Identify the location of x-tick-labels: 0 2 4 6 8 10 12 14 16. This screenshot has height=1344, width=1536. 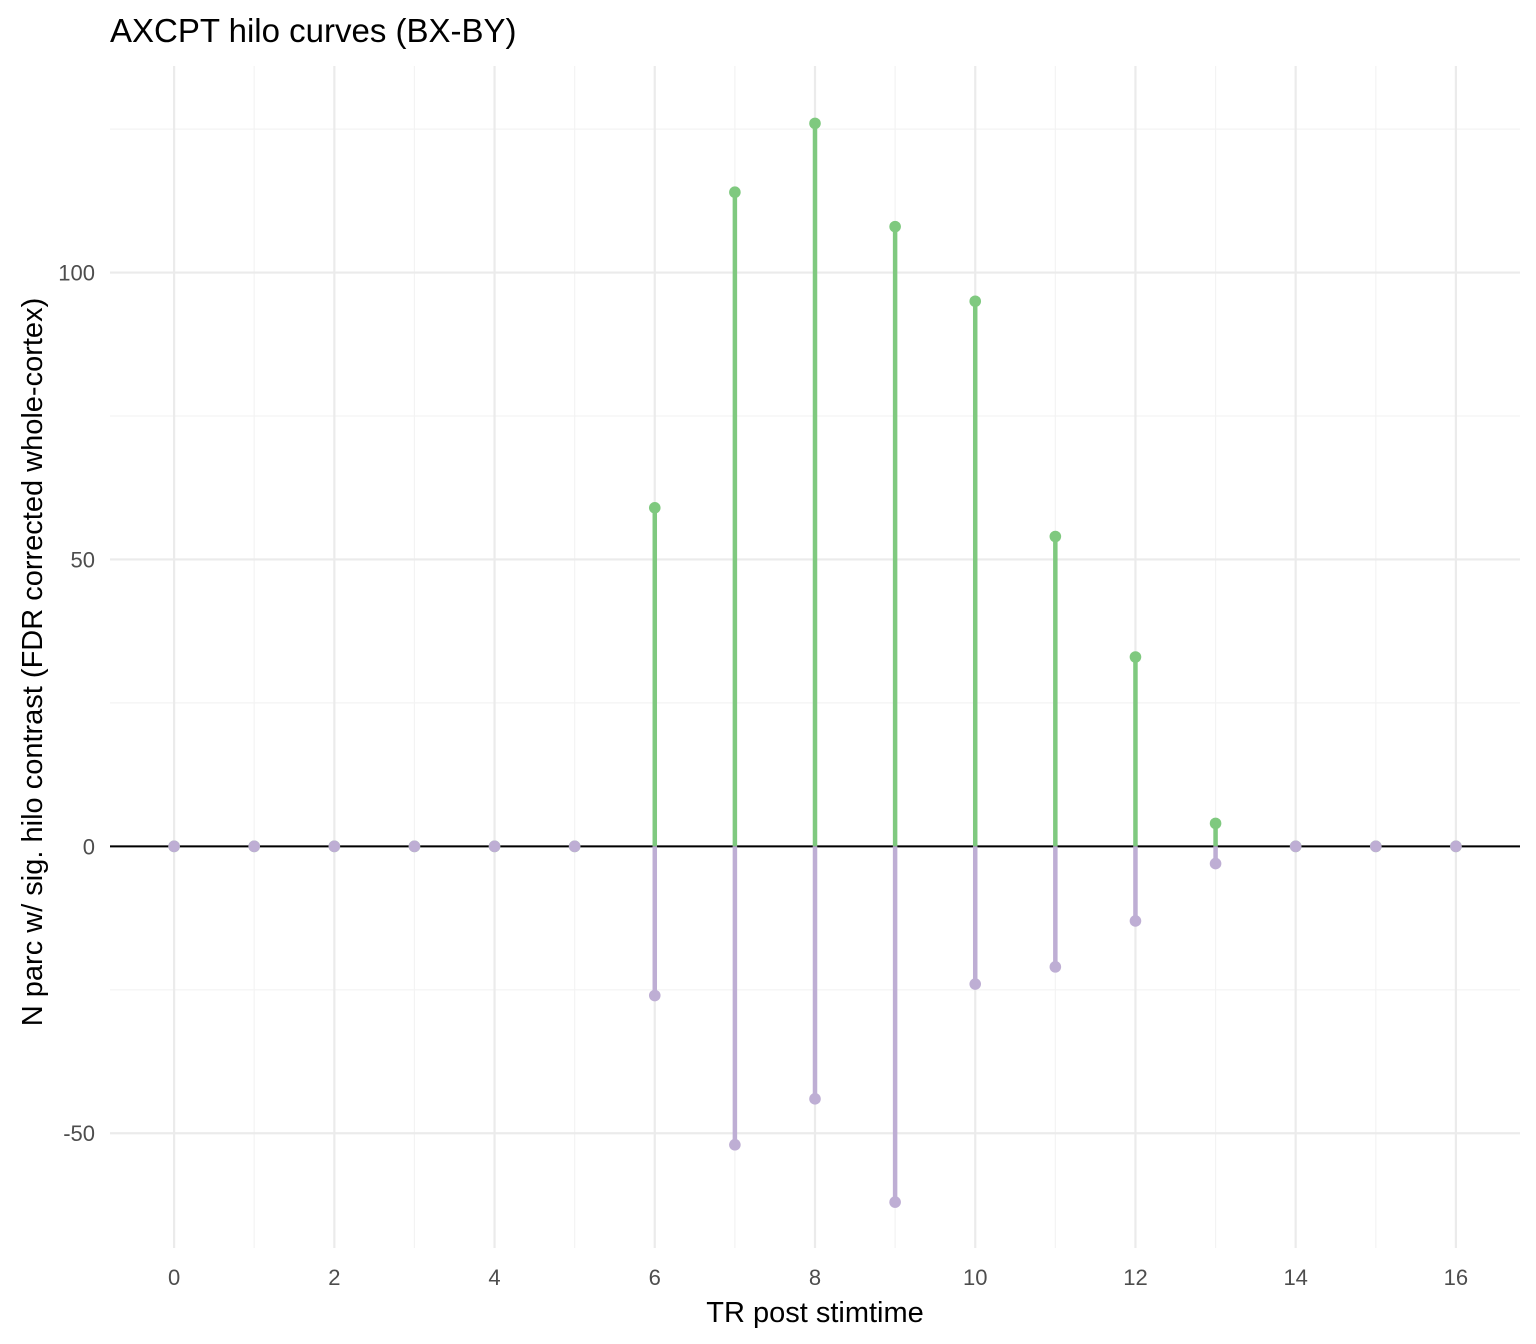
(818, 1277).